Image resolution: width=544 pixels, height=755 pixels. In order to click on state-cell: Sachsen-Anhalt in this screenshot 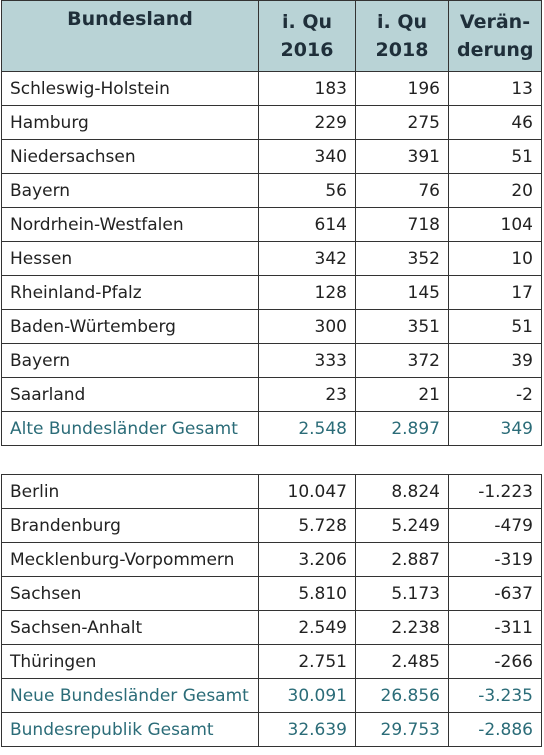, I will do `click(130, 627)`.